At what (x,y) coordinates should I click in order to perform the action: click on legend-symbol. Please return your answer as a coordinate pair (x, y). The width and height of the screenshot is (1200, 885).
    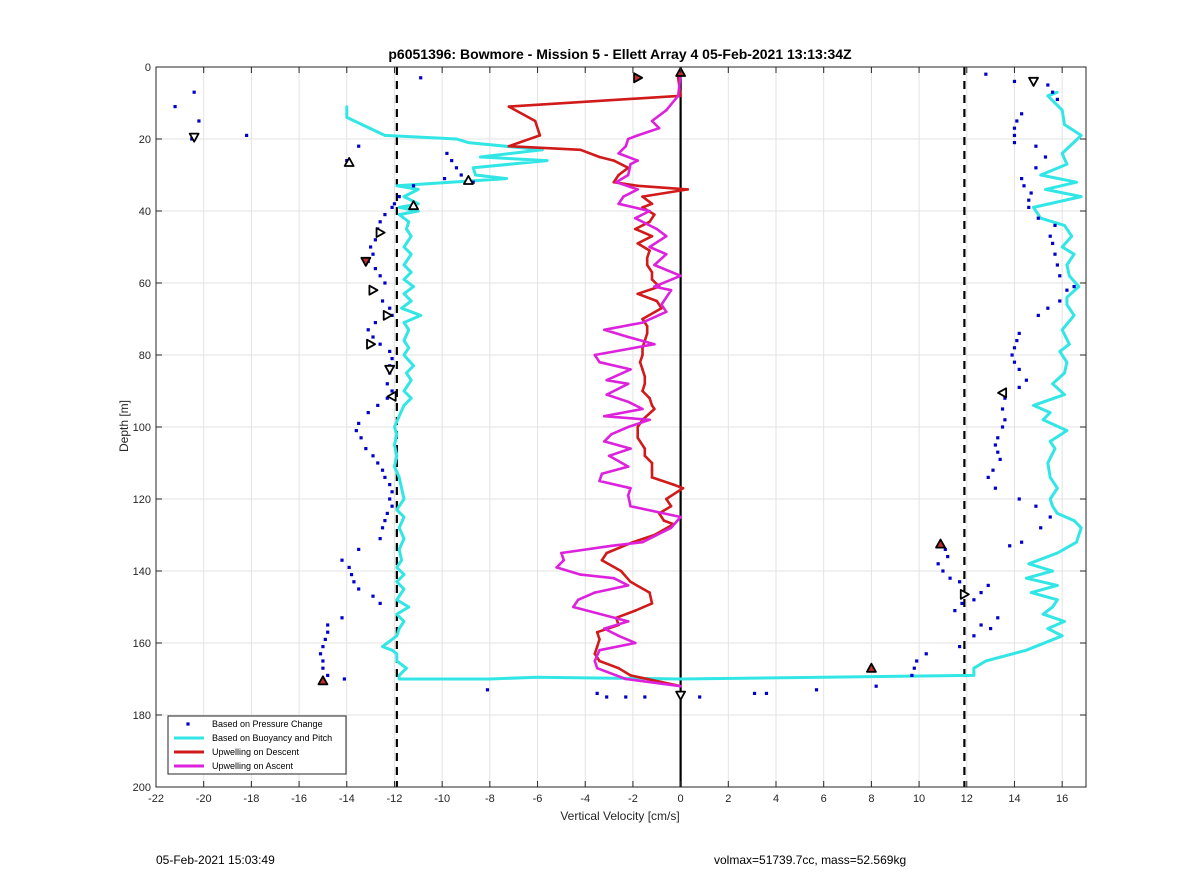
    Looking at the image, I should click on (188, 724).